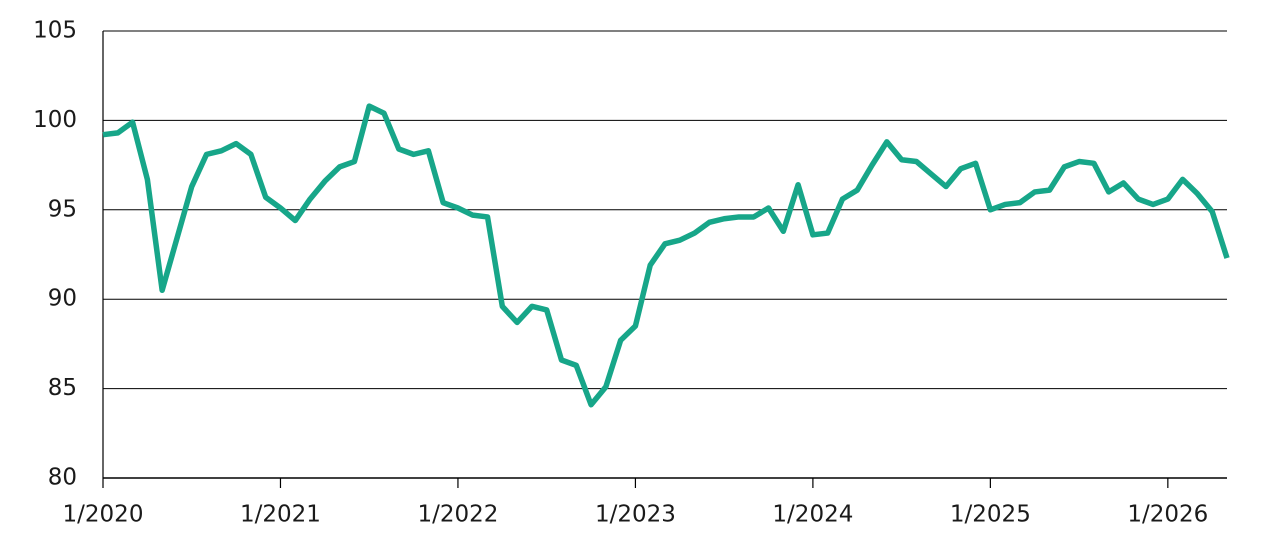  What do you see at coordinates (62, 388) in the screenshot?
I see `y-tick-label: 85` at bounding box center [62, 388].